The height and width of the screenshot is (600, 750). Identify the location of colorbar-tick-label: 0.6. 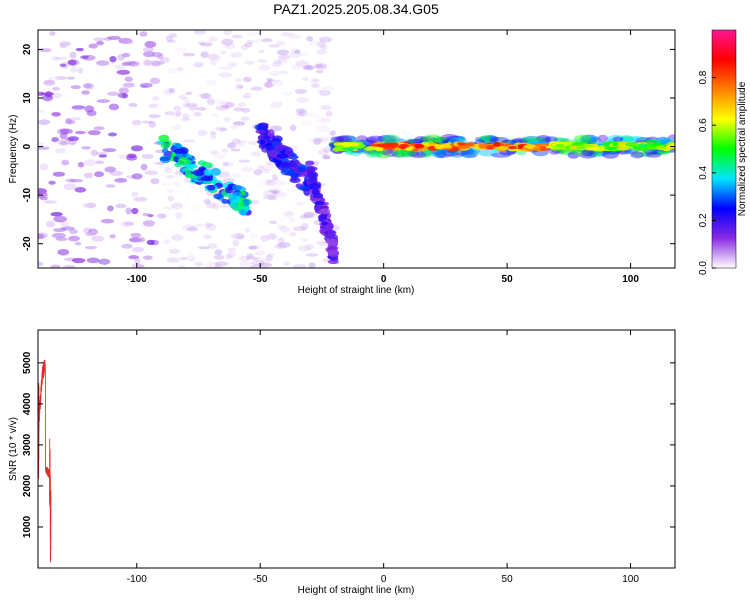
(703, 125).